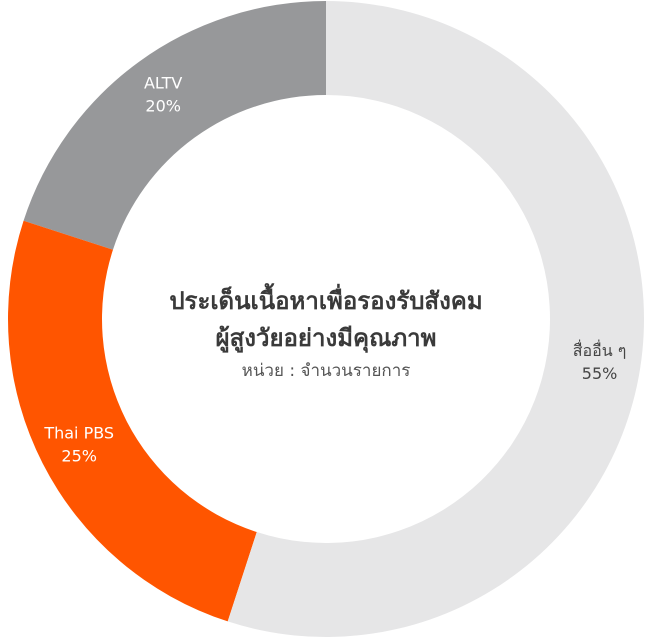 The width and height of the screenshot is (652, 642). I want to click on value-label: 25%, so click(79, 455).